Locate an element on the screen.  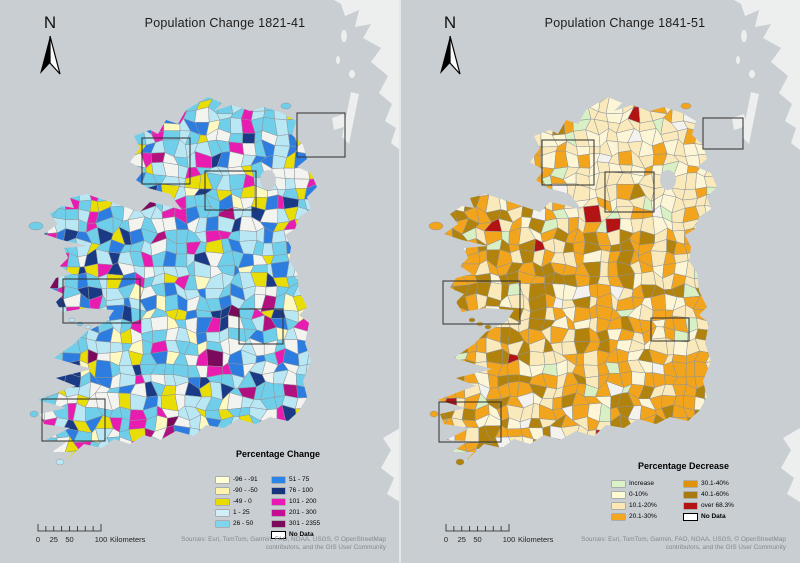
legend-label: 10.1-20% is located at coordinates (643, 505).